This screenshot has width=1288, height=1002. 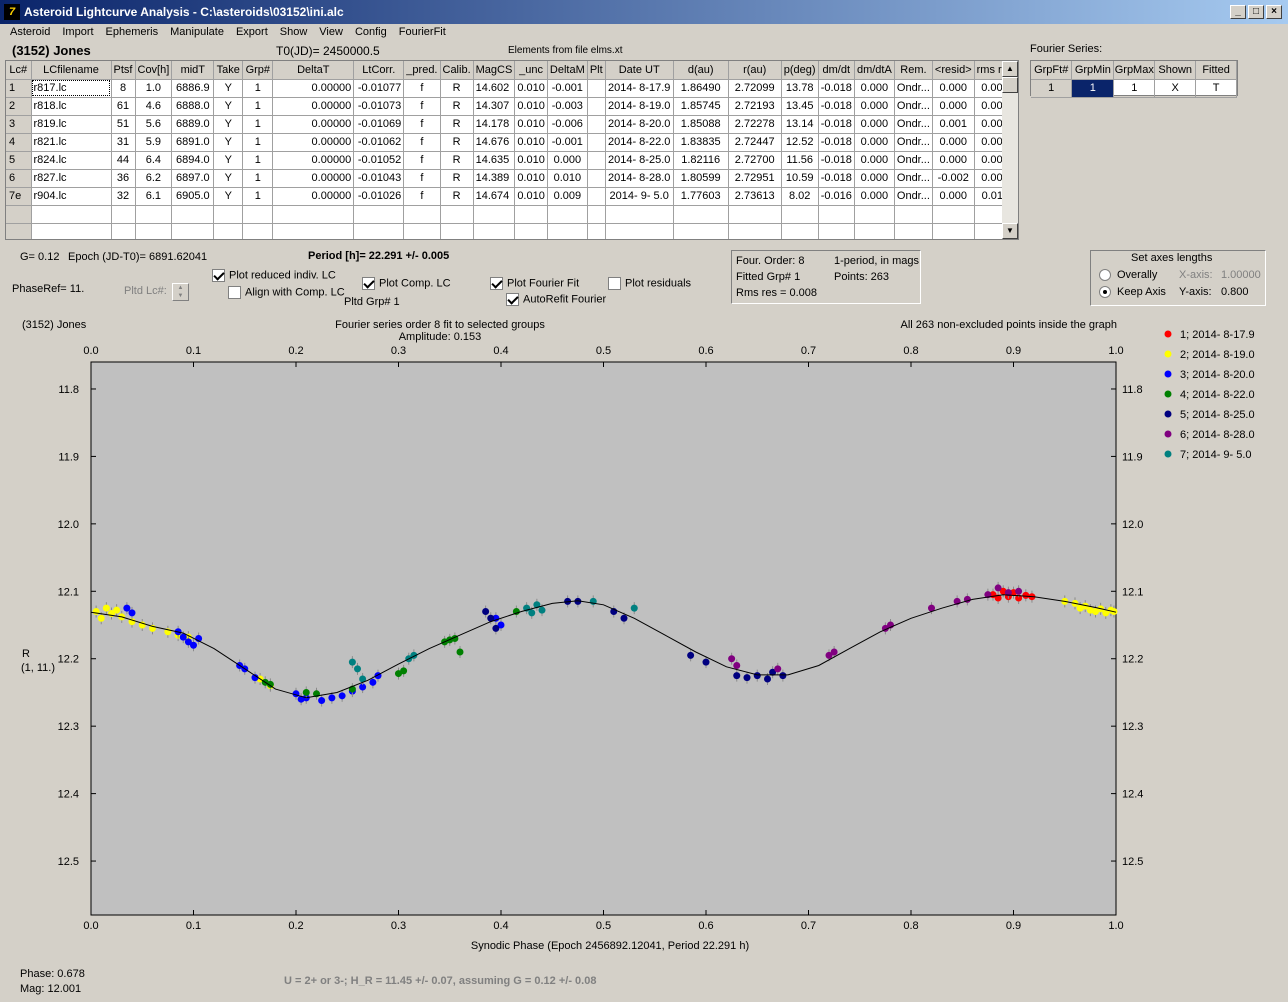 I want to click on table-cell: 1.85745, so click(x=701, y=106).